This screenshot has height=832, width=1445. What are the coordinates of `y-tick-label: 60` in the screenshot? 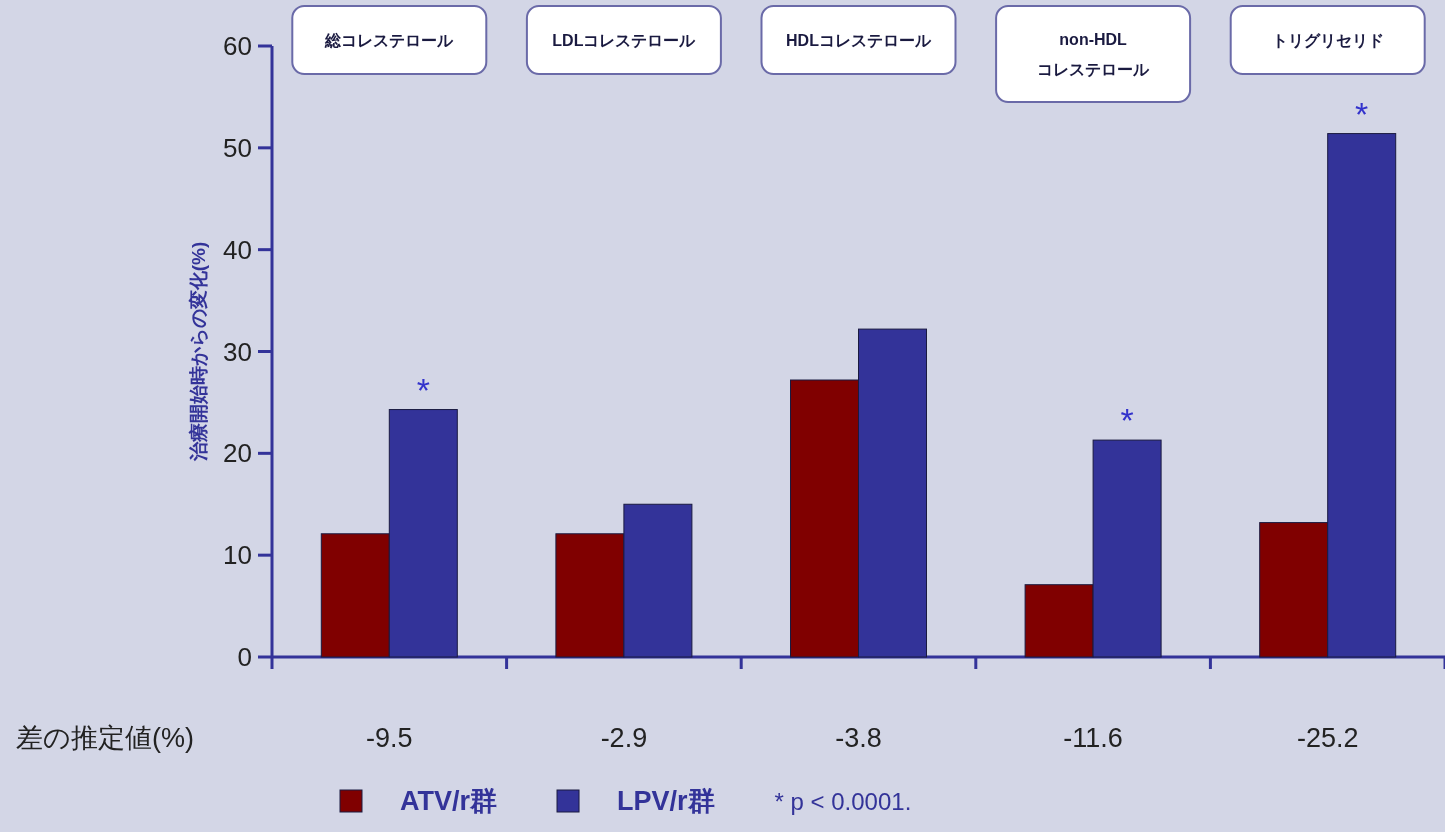 It's located at (237, 46).